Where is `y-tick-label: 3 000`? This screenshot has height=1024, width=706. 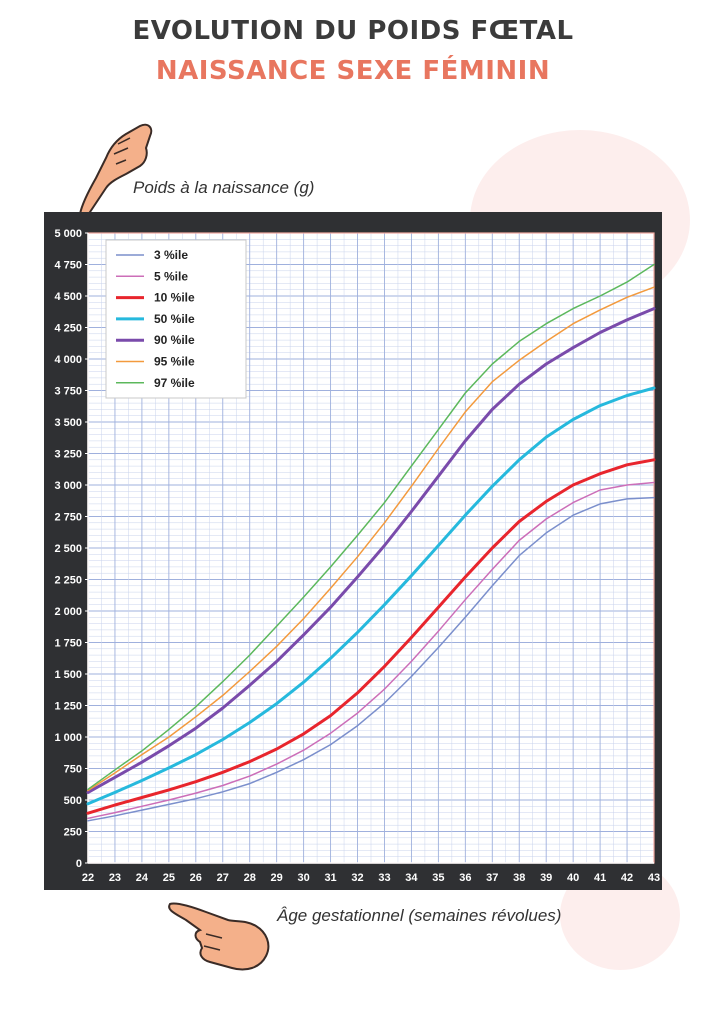
y-tick-label: 3 000 is located at coordinates (68, 486).